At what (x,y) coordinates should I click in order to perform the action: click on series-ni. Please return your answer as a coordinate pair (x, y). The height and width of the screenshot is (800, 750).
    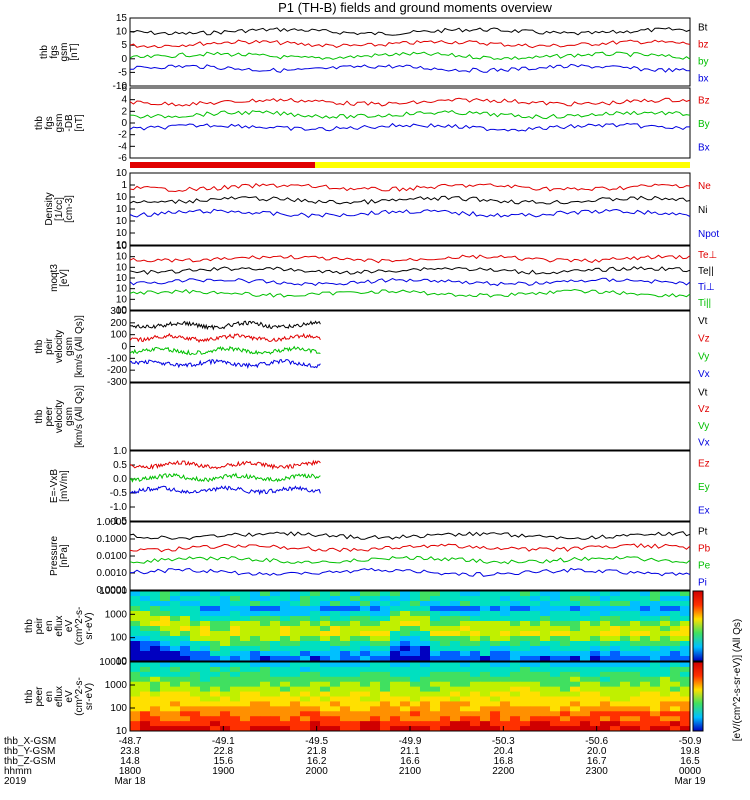
    Looking at the image, I should click on (410, 200).